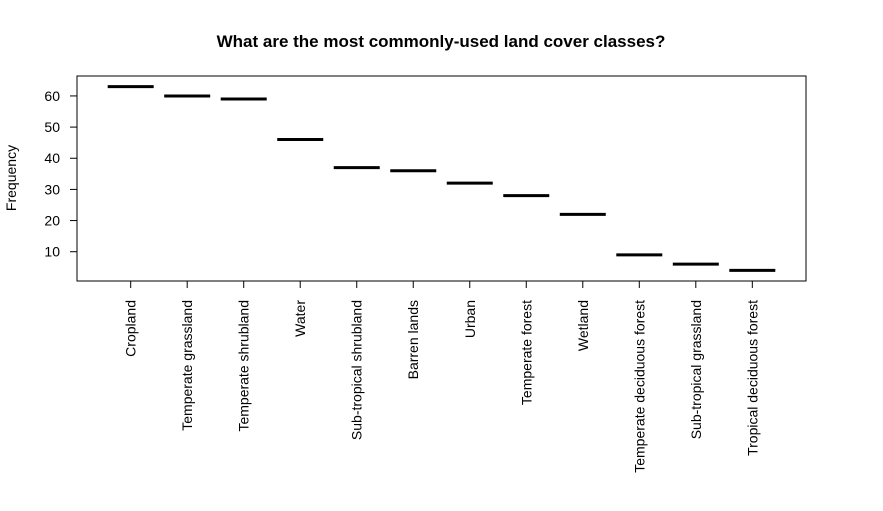  What do you see at coordinates (11, 178) in the screenshot?
I see `y-axis-label: Frequency` at bounding box center [11, 178].